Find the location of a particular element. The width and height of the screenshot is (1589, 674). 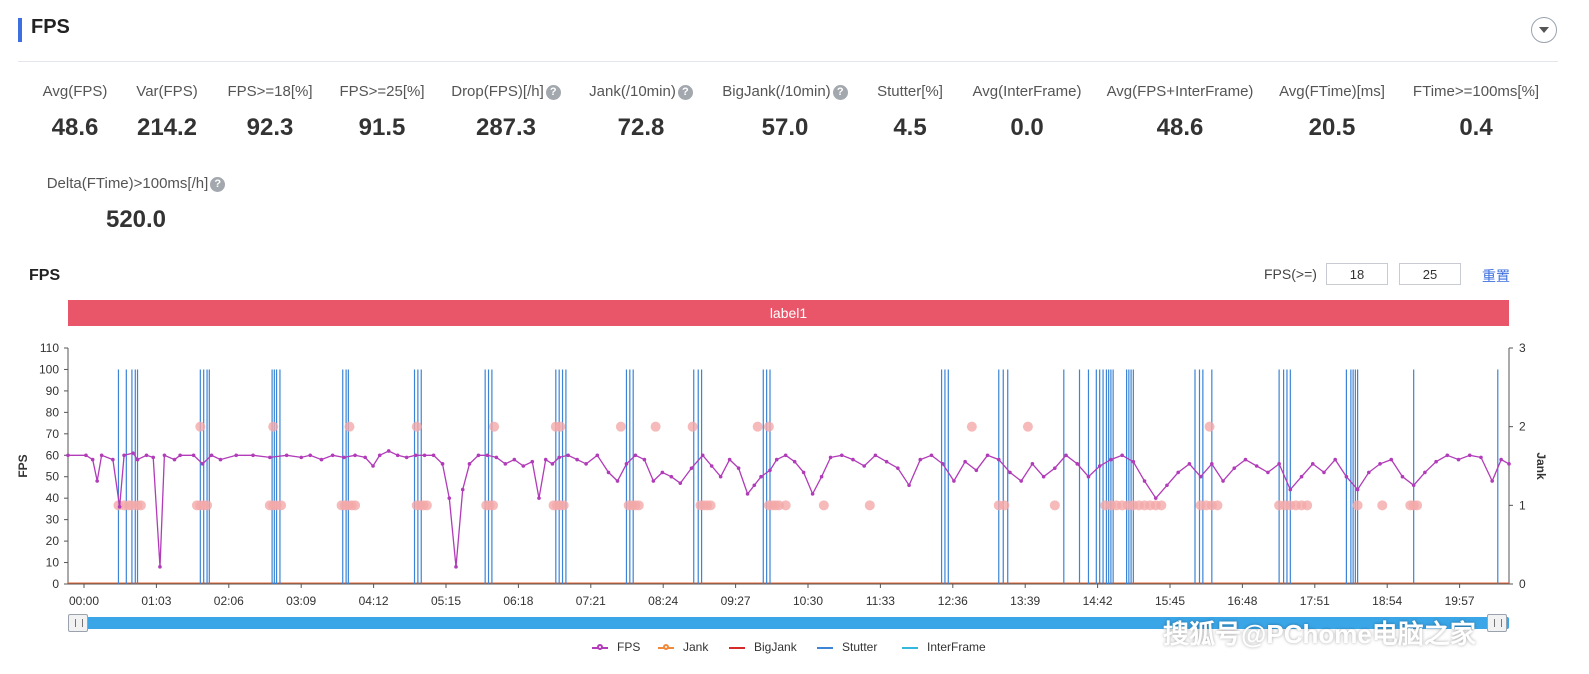

slider-end-handle is located at coordinates (1497, 623).